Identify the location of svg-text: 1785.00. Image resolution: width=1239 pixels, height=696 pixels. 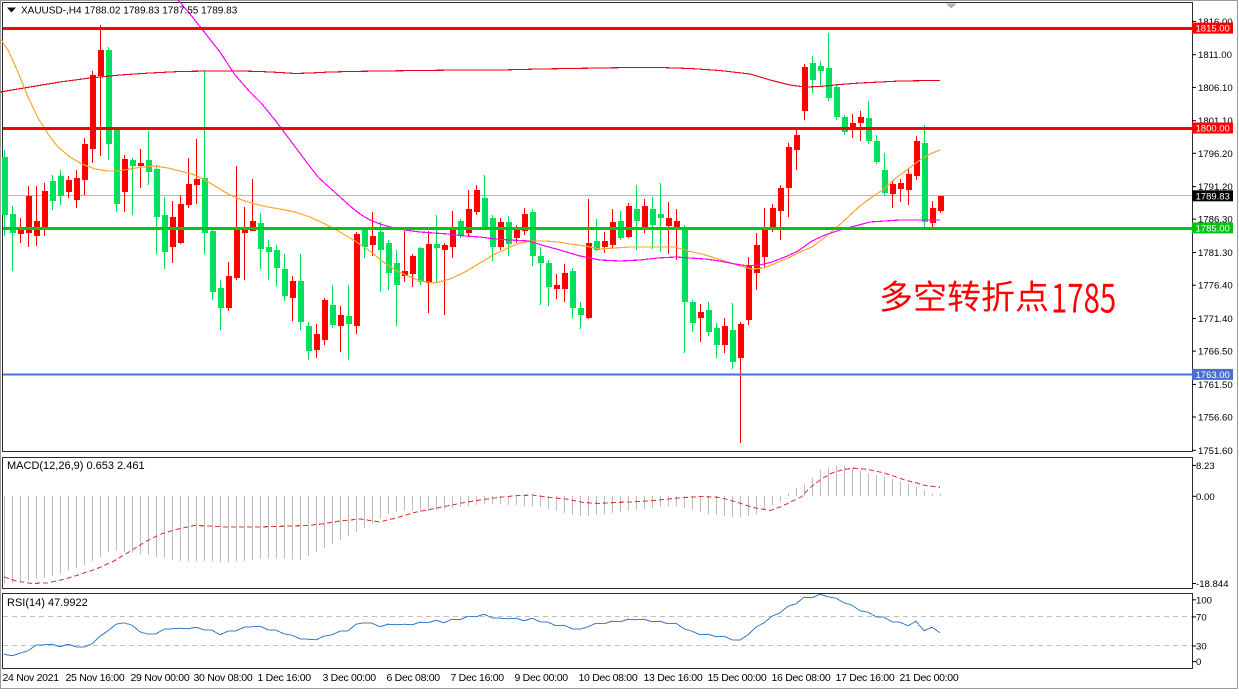
(1213, 228).